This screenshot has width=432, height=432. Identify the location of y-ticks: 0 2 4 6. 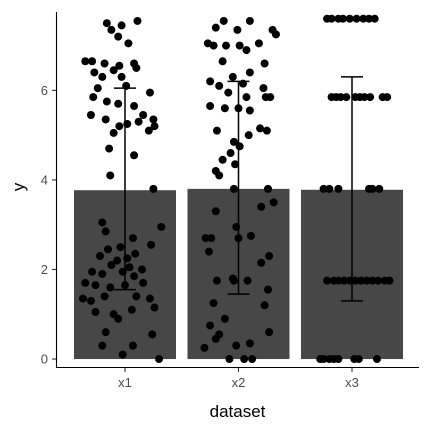
(48, 225).